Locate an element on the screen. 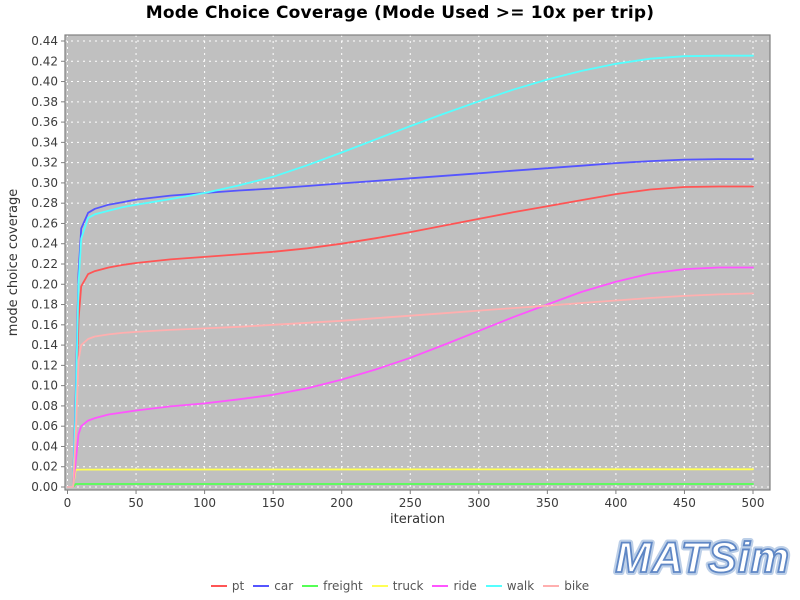  y-tick-label: 0.04 is located at coordinates (44, 446).